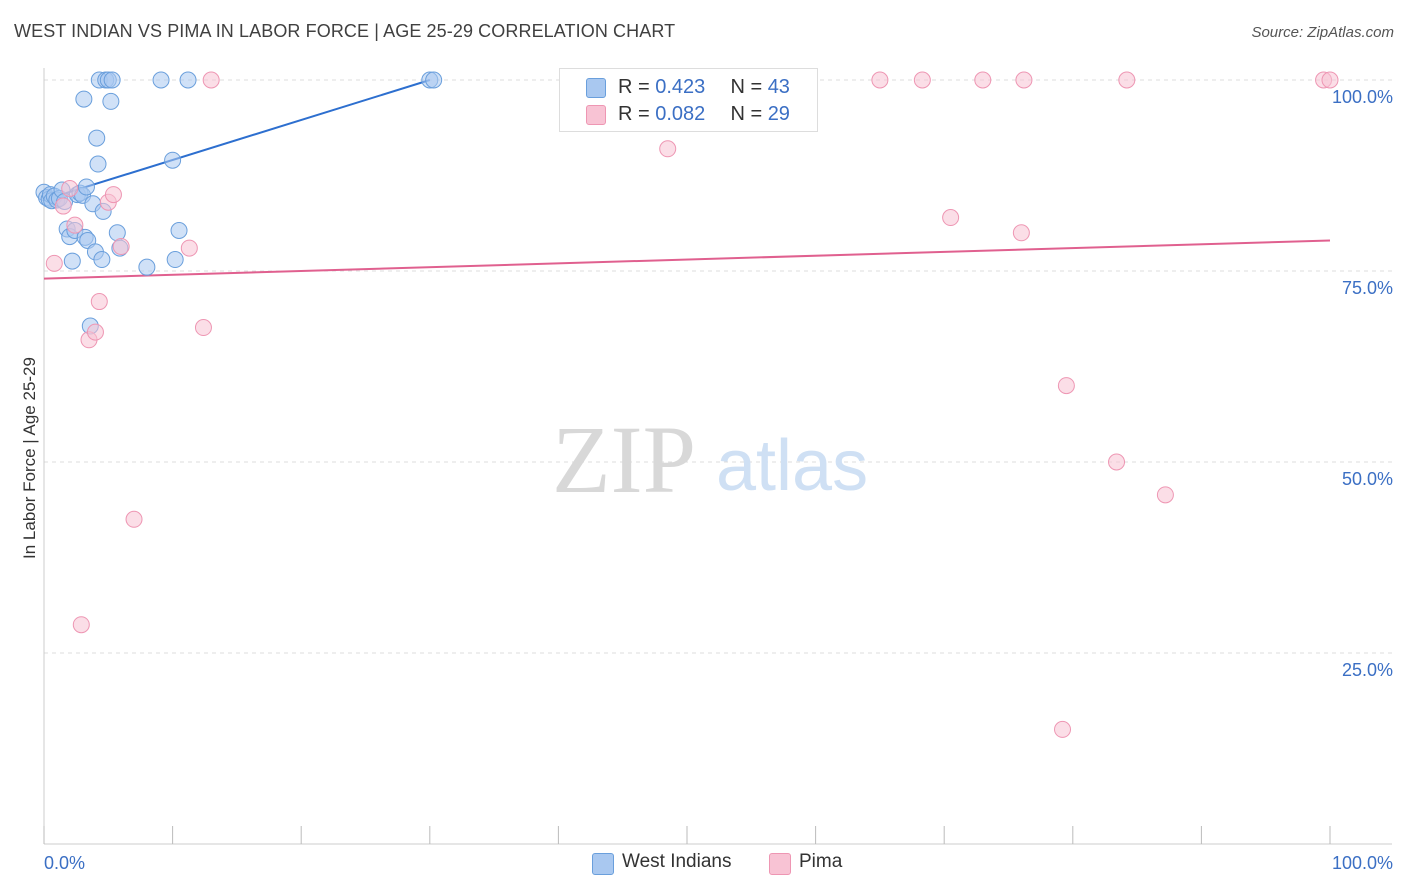 This screenshot has height=892, width=1406. I want to click on source-credit: Source: ZipAtlas.com, so click(1322, 32).